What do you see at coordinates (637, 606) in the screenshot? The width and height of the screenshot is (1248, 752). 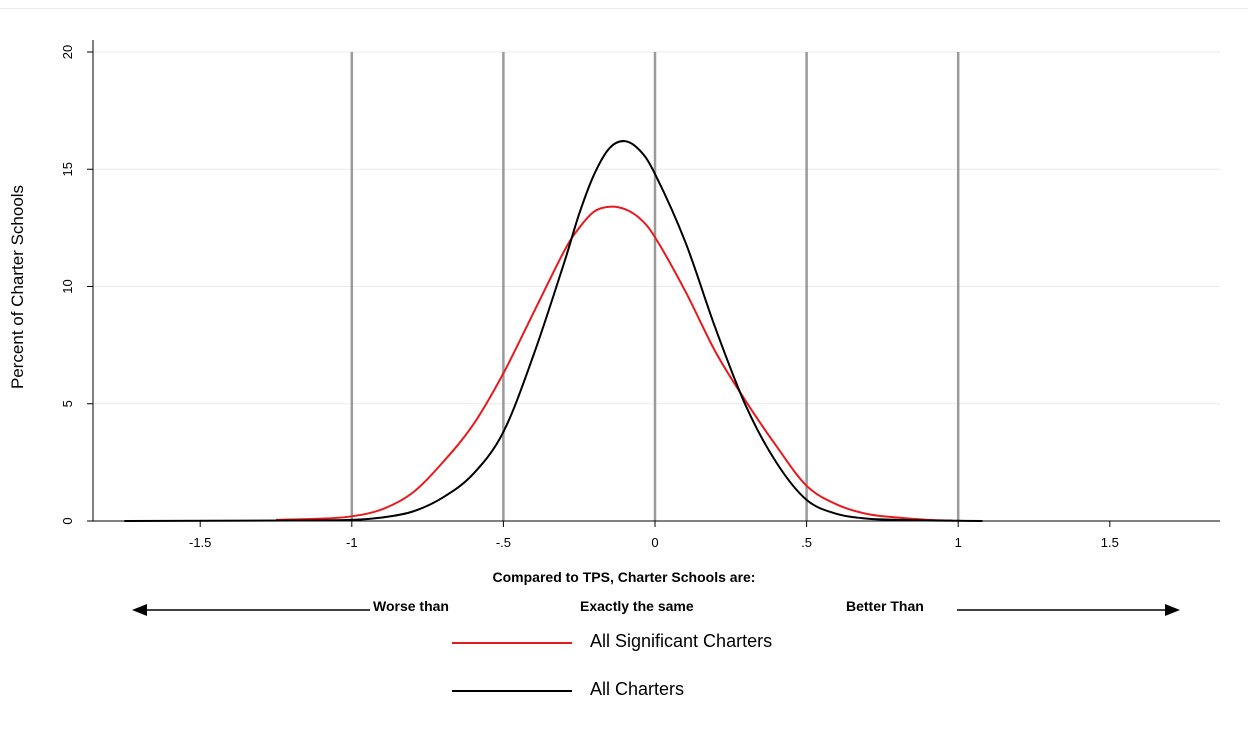 I see `scale-label-same: Exactly the same` at bounding box center [637, 606].